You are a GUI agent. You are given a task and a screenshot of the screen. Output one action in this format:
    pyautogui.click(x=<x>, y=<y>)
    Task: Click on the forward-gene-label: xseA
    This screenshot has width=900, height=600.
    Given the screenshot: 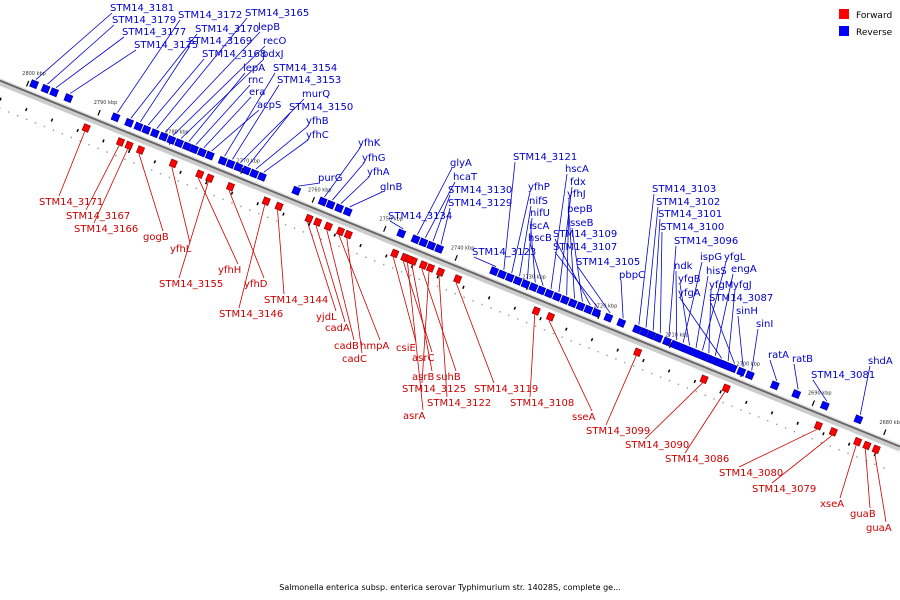 What is the action you would take?
    pyautogui.click(x=832, y=504)
    